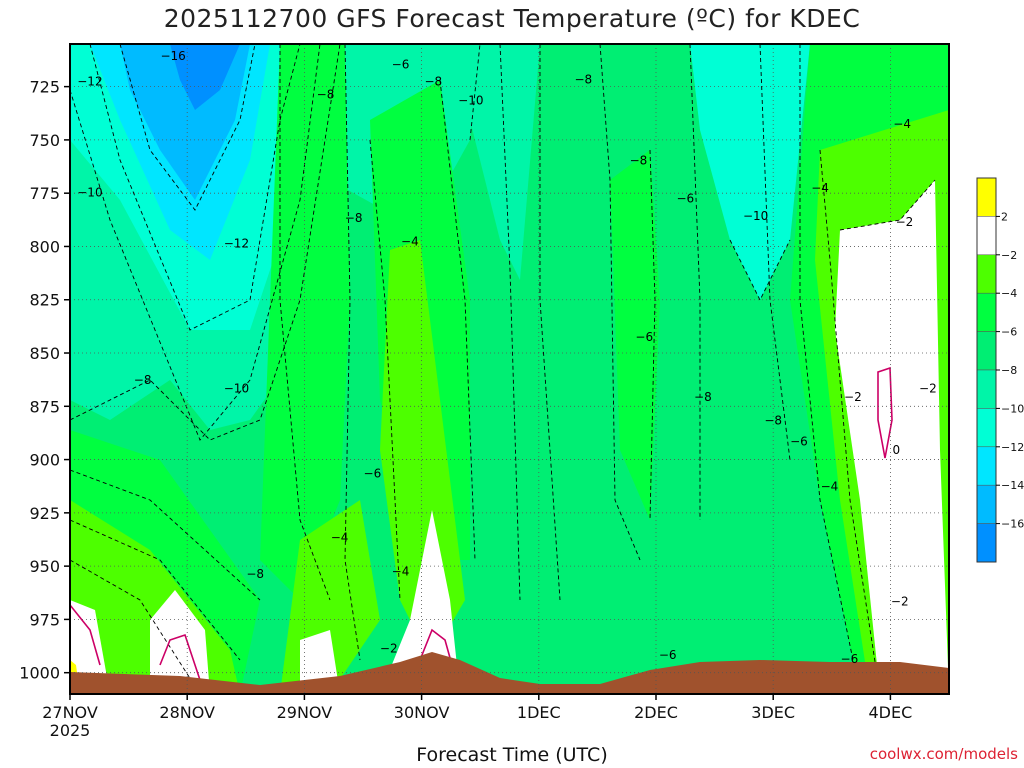 Image resolution: width=1024 pixels, height=768 pixels. What do you see at coordinates (1012, 524) in the screenshot?
I see `colorbar-tick-label: −16` at bounding box center [1012, 524].